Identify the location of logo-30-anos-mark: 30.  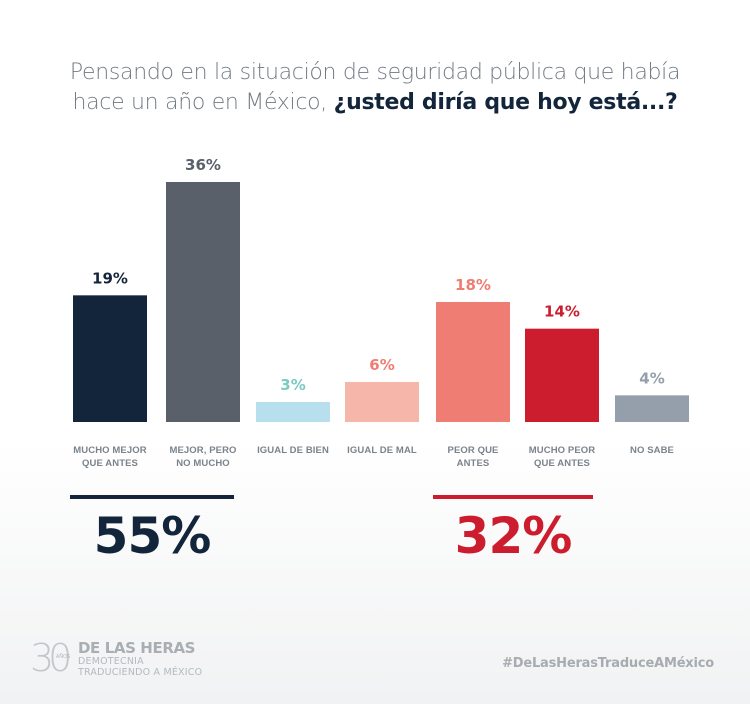
(51, 658).